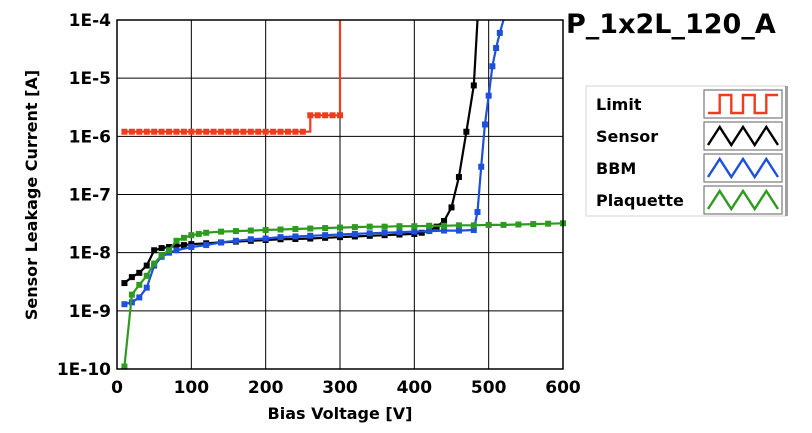  What do you see at coordinates (619, 104) in the screenshot?
I see `legend-label: Limit` at bounding box center [619, 104].